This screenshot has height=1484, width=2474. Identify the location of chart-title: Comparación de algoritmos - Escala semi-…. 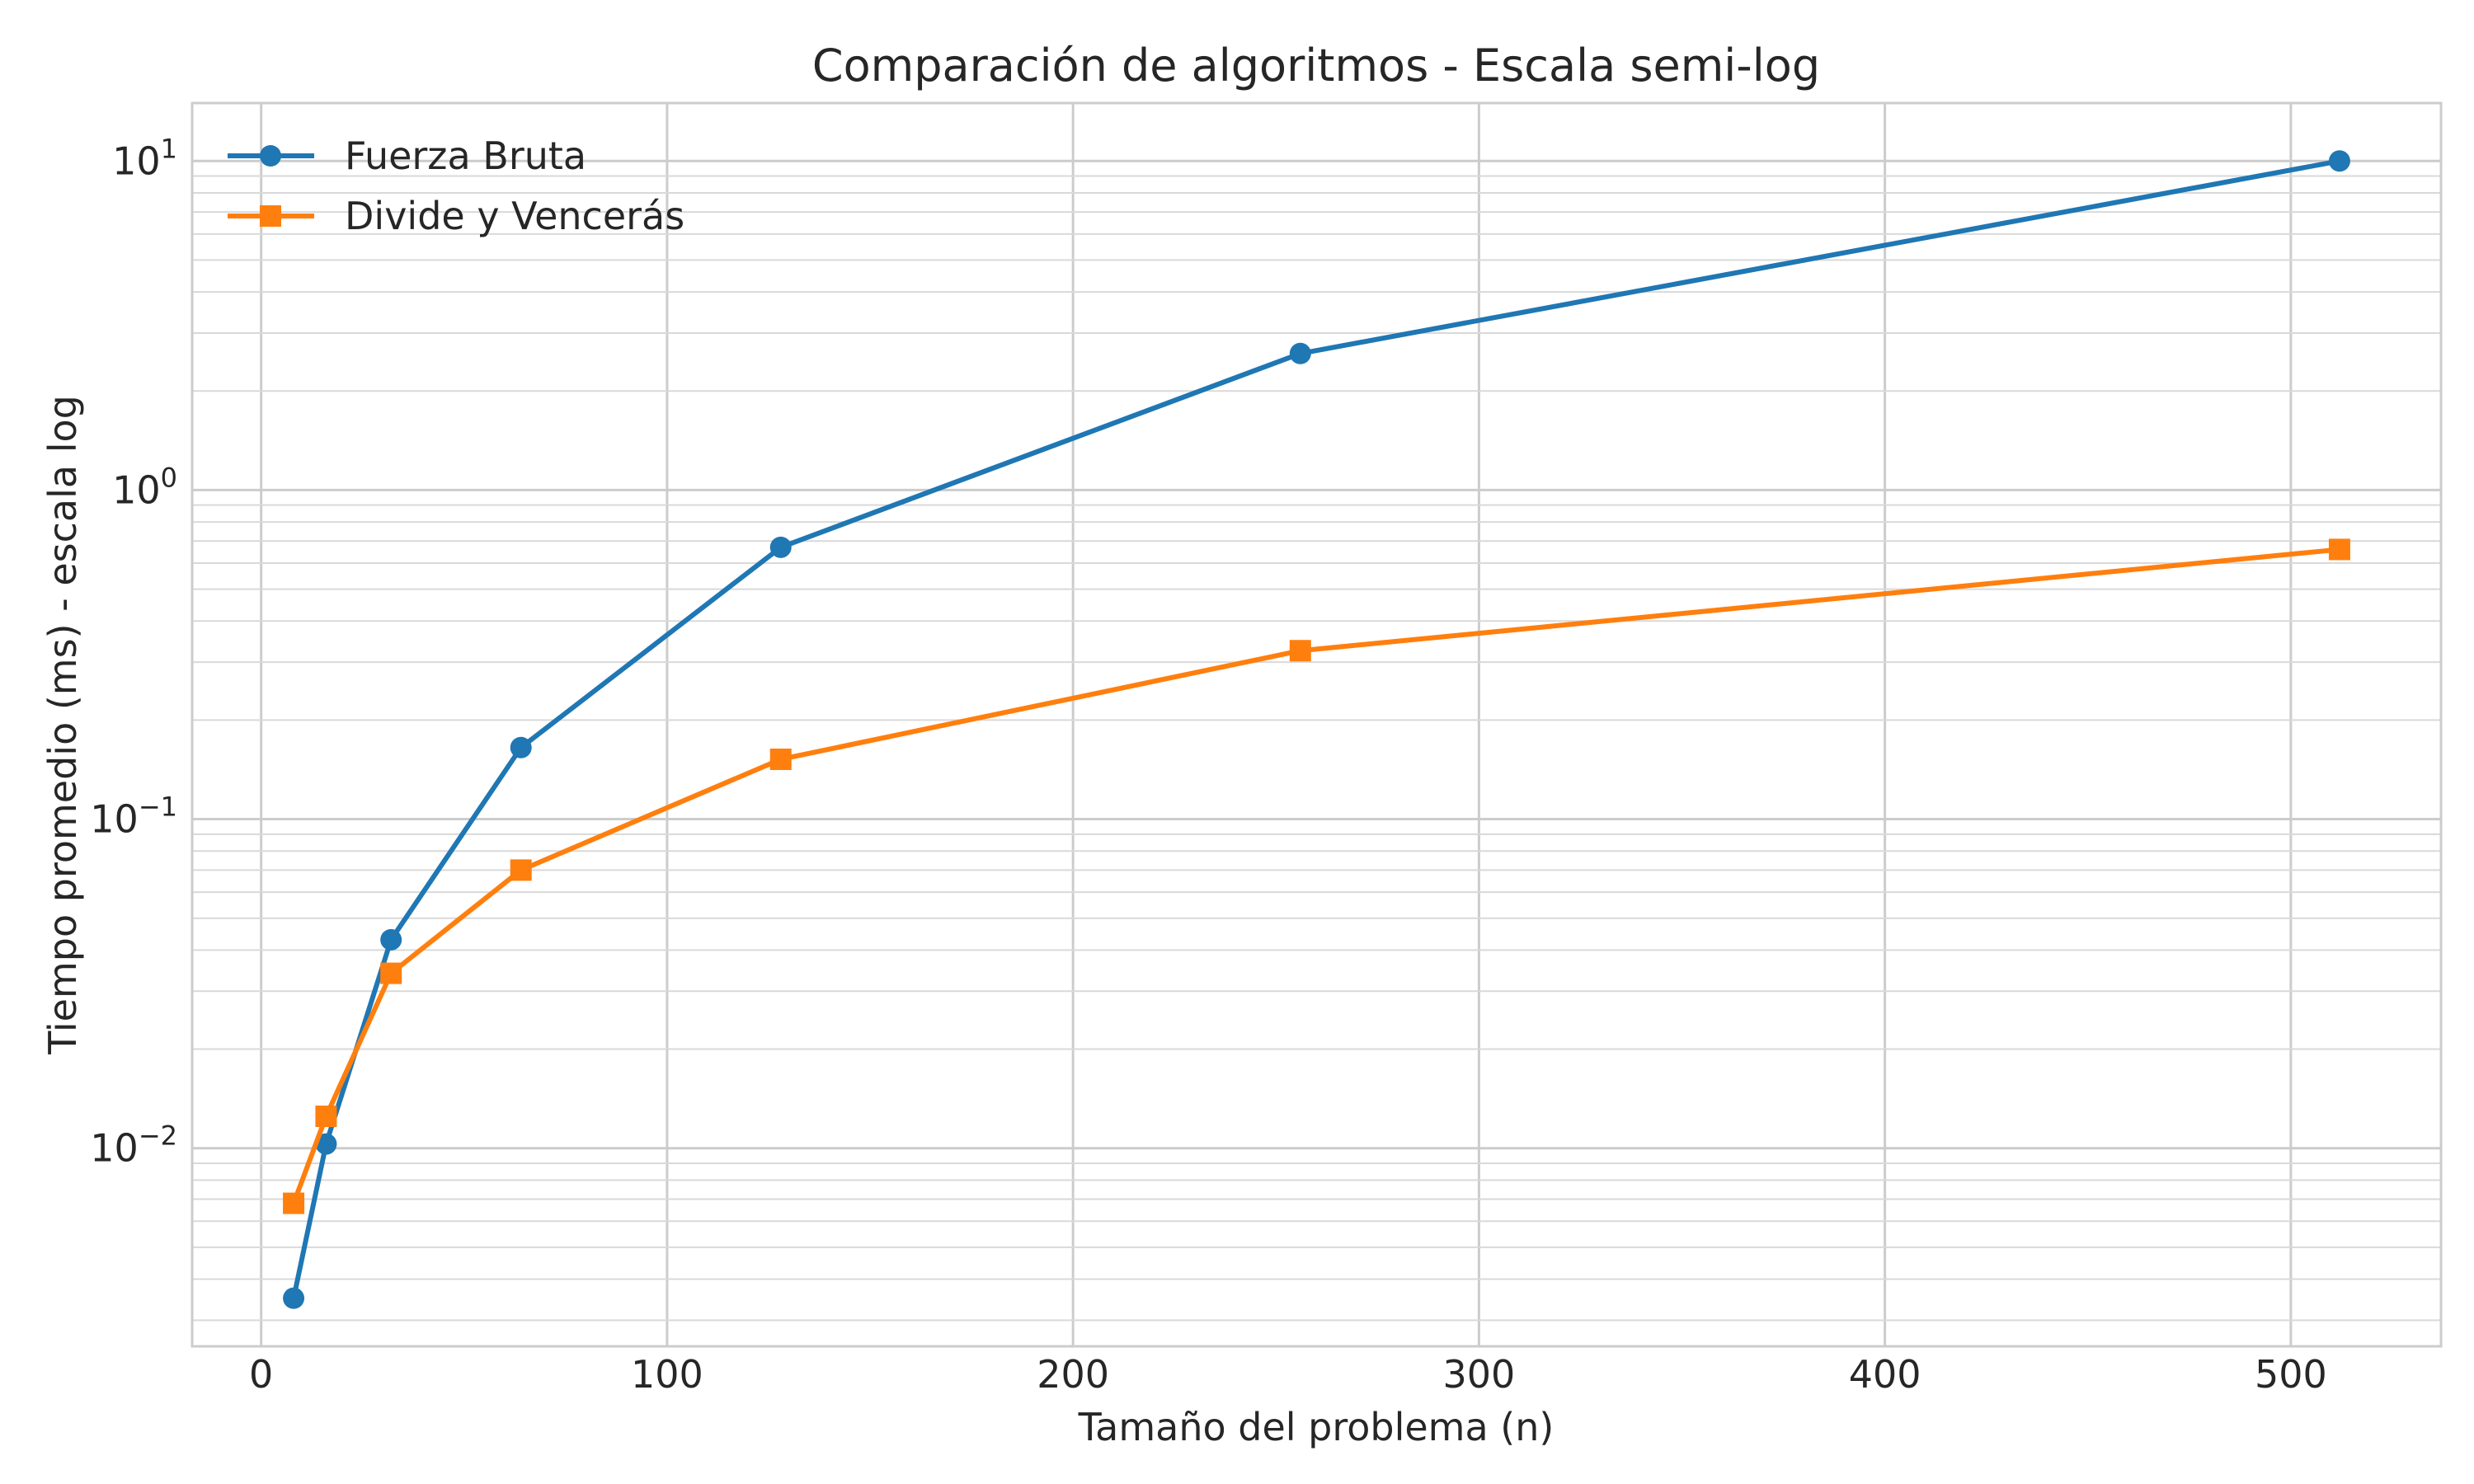
(1316, 66).